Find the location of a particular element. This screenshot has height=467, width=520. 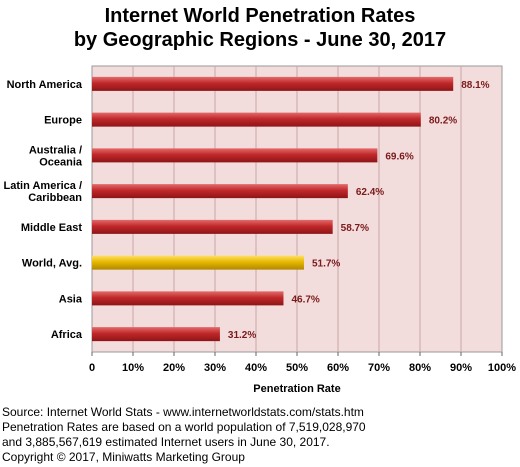

category-label: Middle East is located at coordinates (51, 228).